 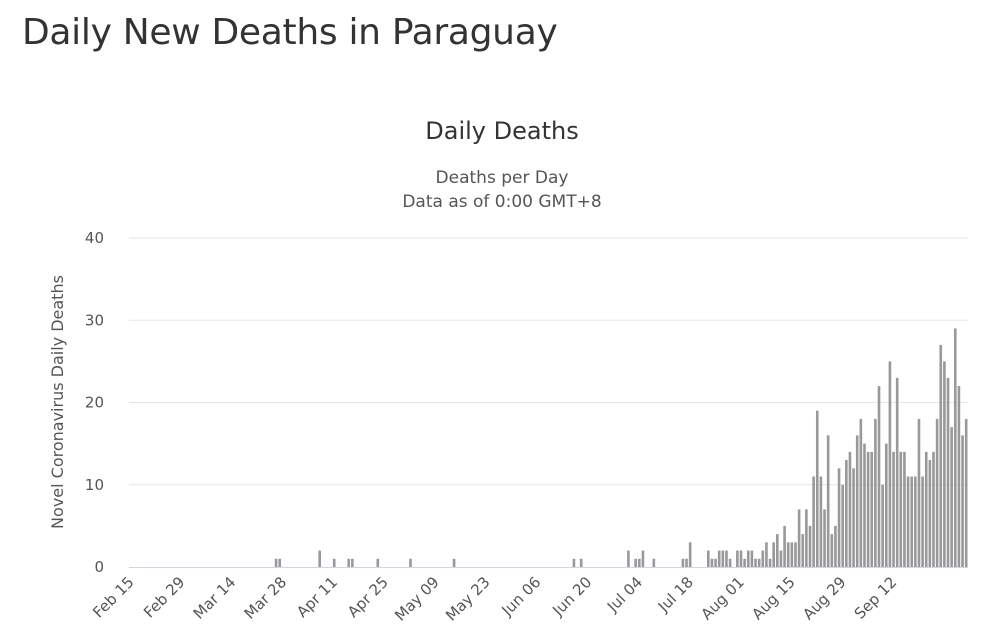 What do you see at coordinates (113, 597) in the screenshot?
I see `x-tick-label: Feb 15` at bounding box center [113, 597].